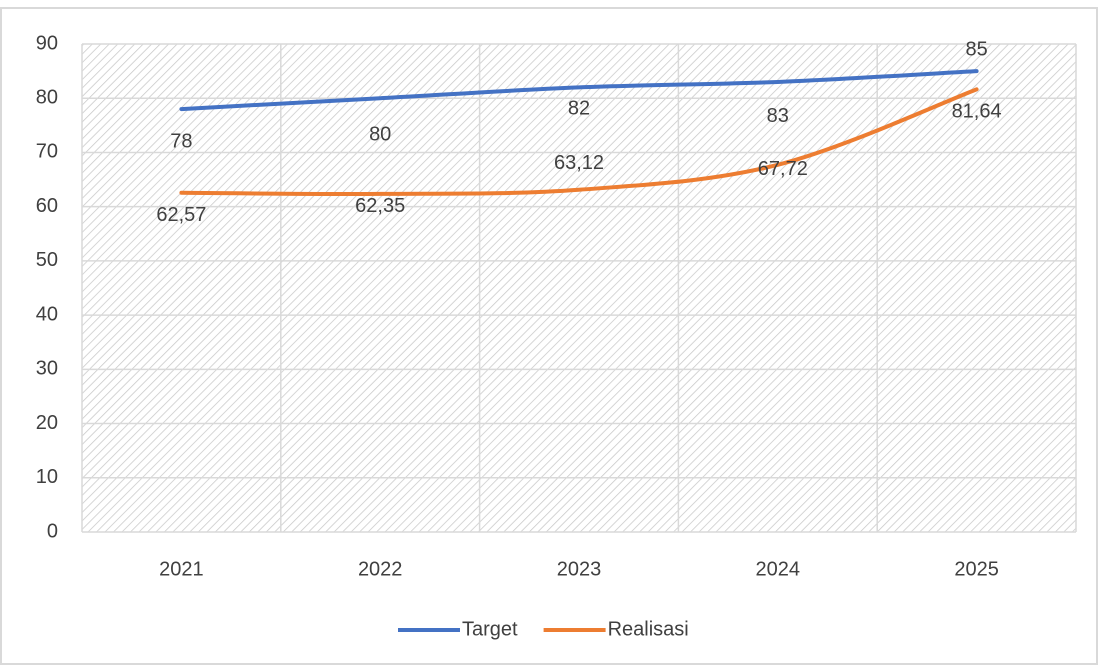  Describe the element at coordinates (977, 112) in the screenshot. I see `data-label: 81,64` at that location.